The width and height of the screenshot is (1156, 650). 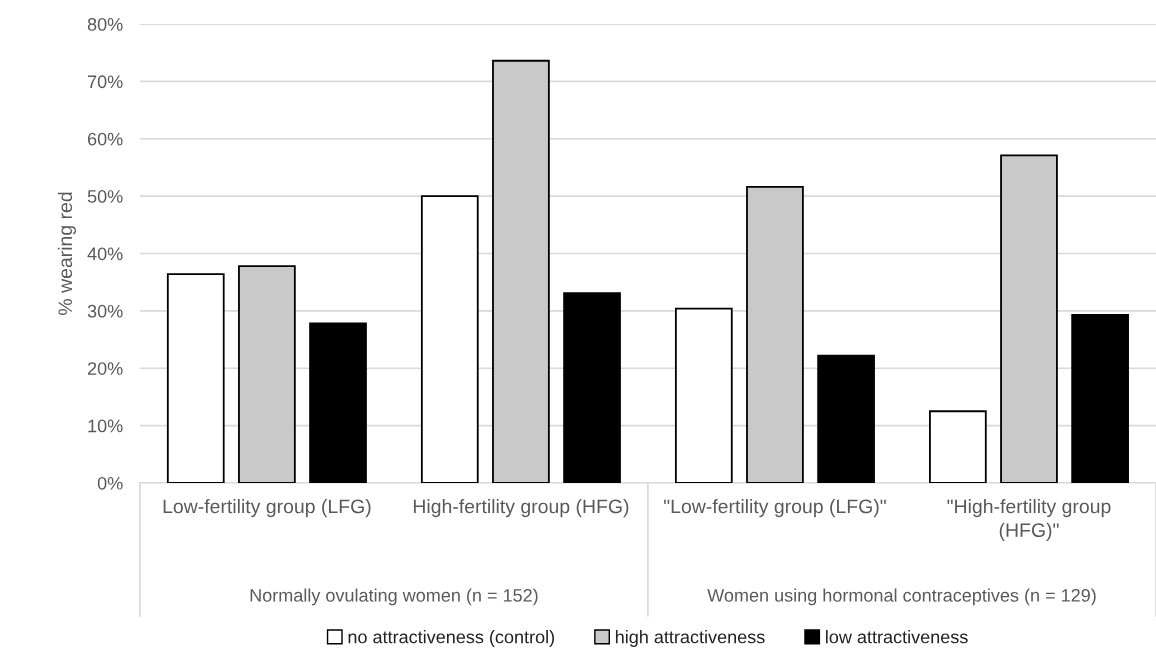 I want to click on x-tick-label: Low-fertility group (LFG), so click(x=267, y=508).